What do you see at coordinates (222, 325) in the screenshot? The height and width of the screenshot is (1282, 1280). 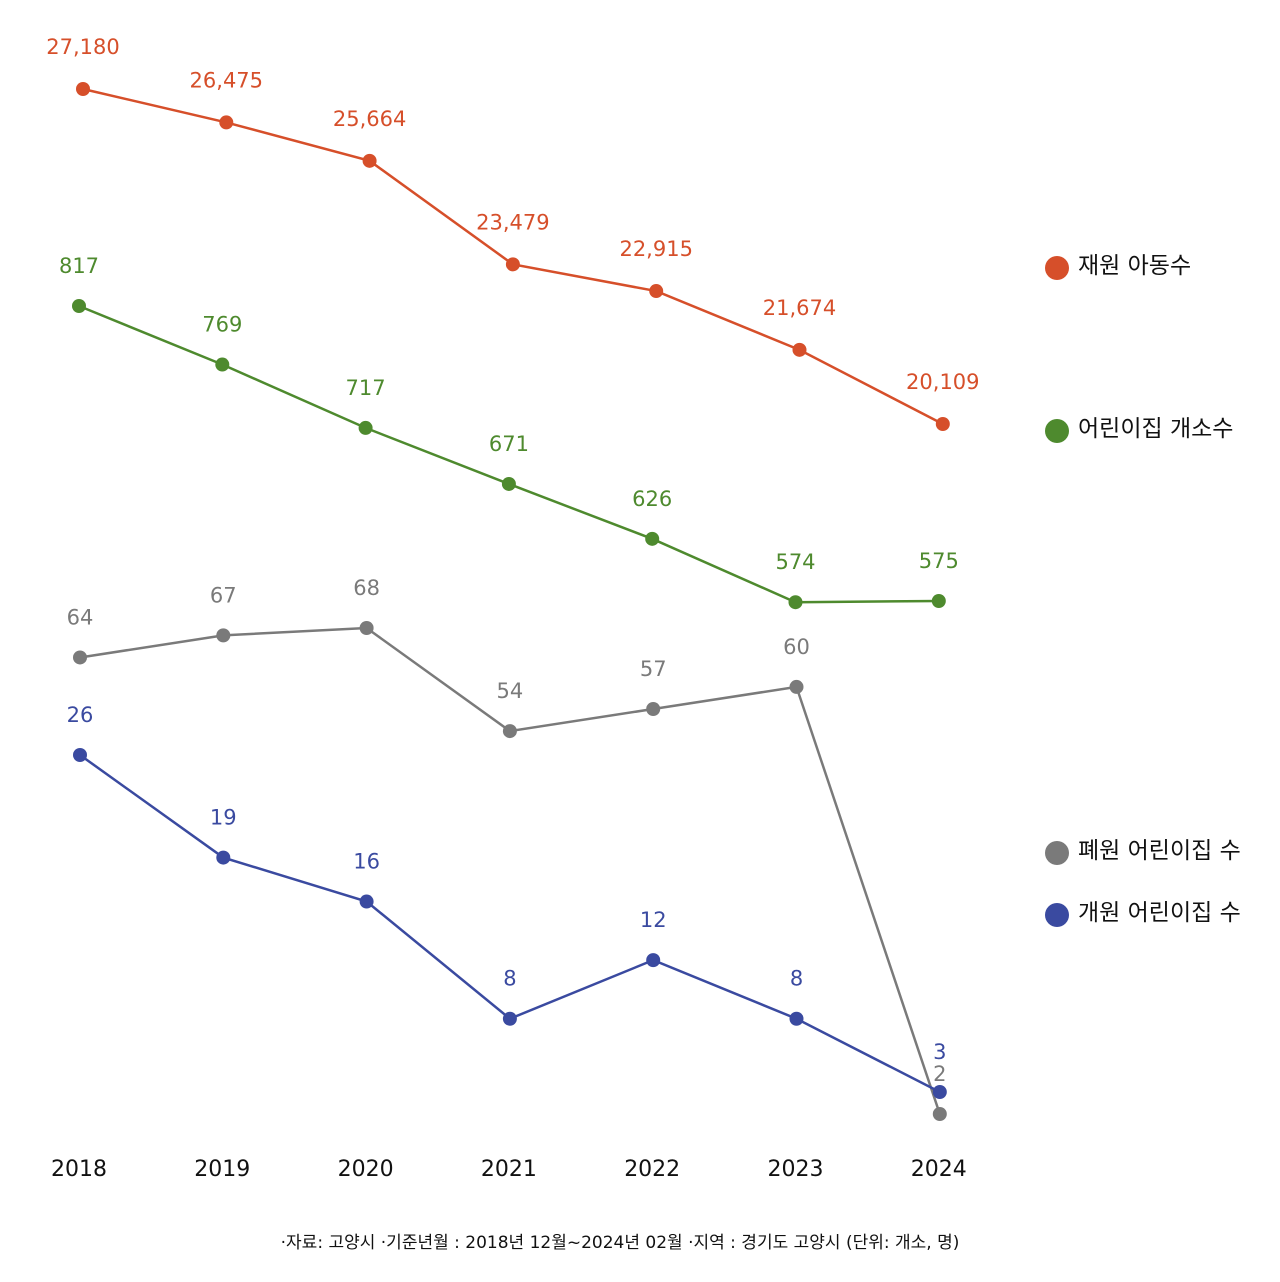 I see `data-label: 769` at bounding box center [222, 325].